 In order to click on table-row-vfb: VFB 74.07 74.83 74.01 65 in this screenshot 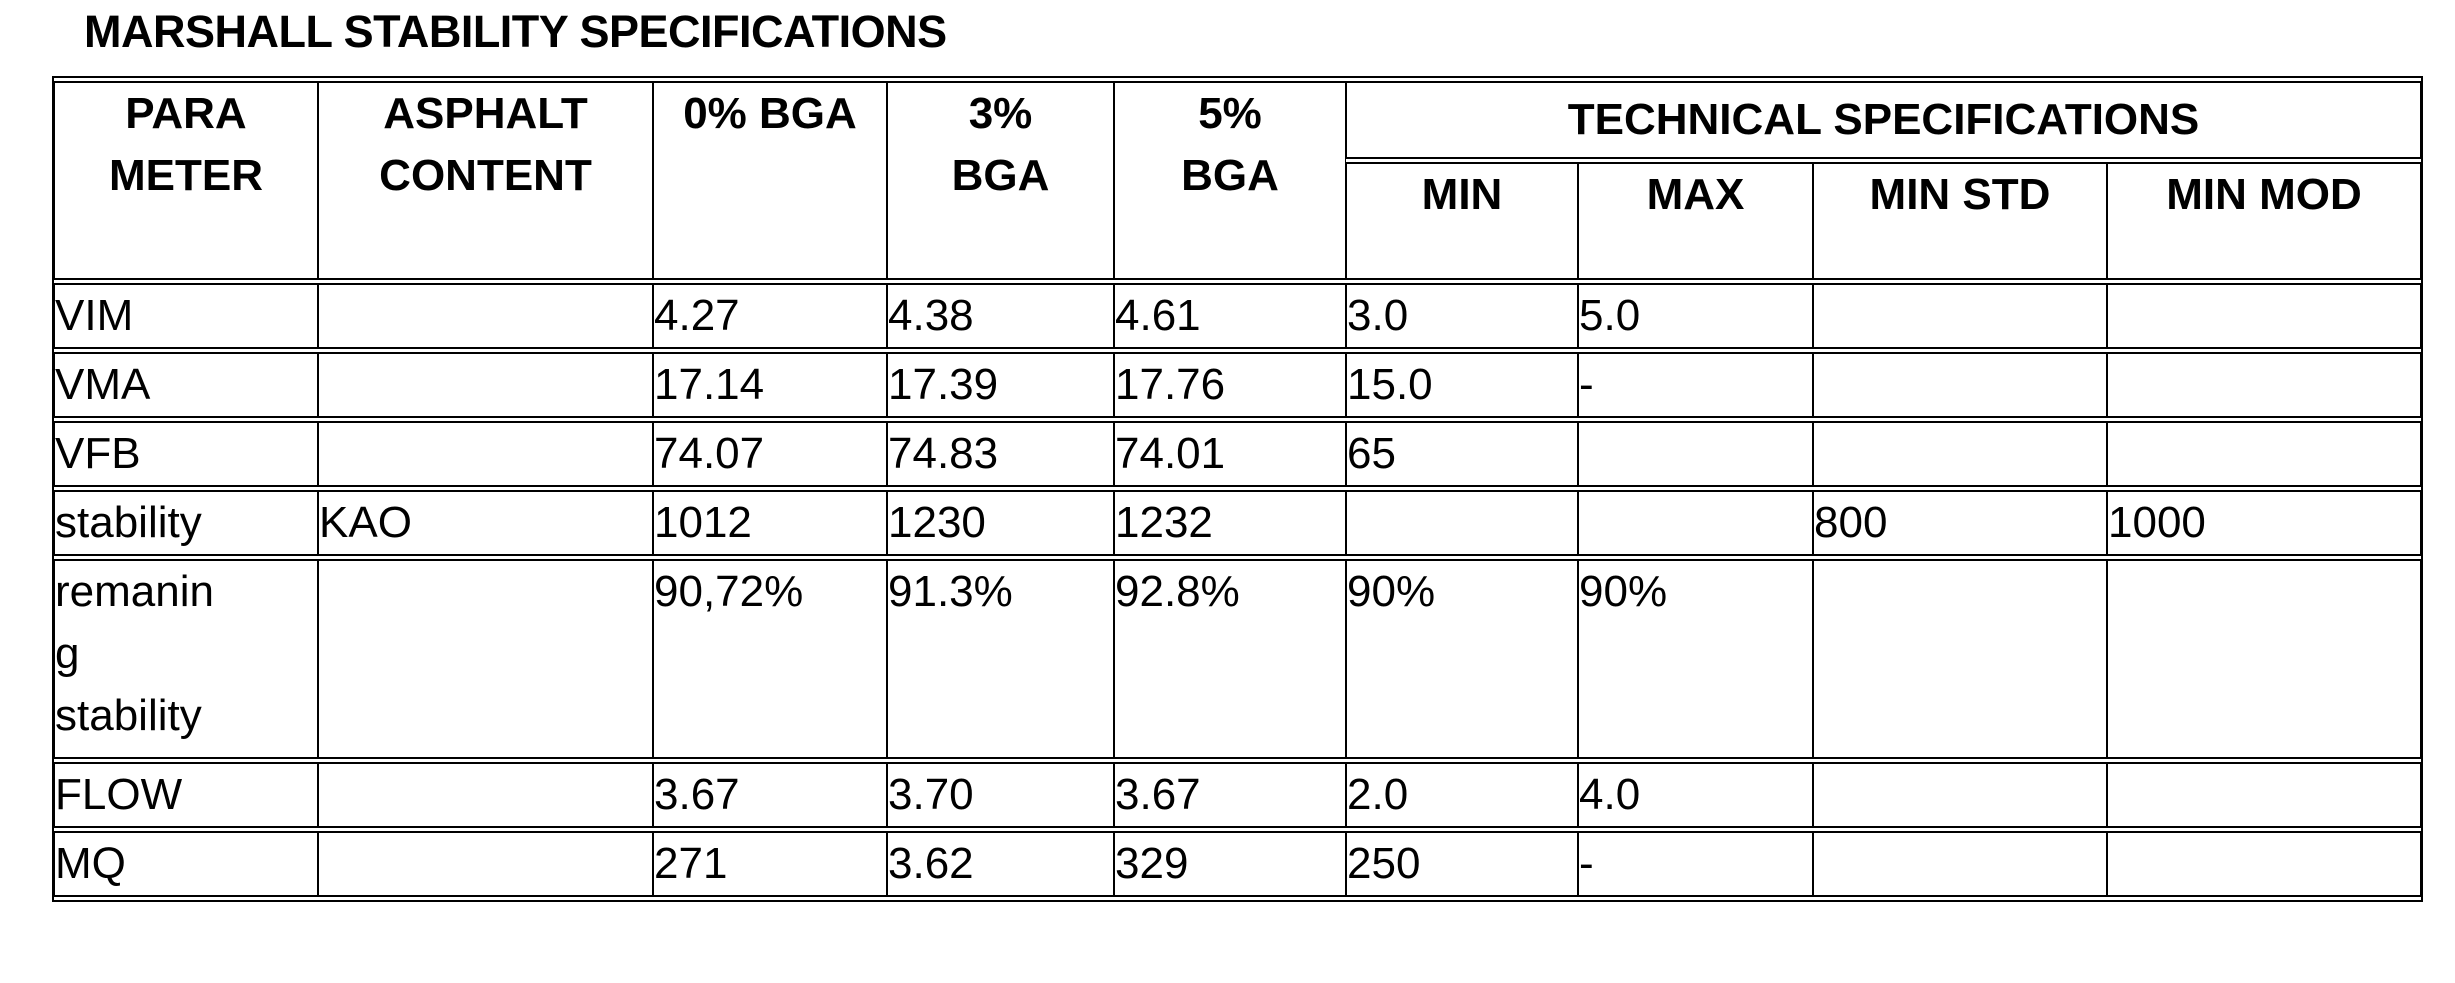, I will do `click(1238, 454)`.